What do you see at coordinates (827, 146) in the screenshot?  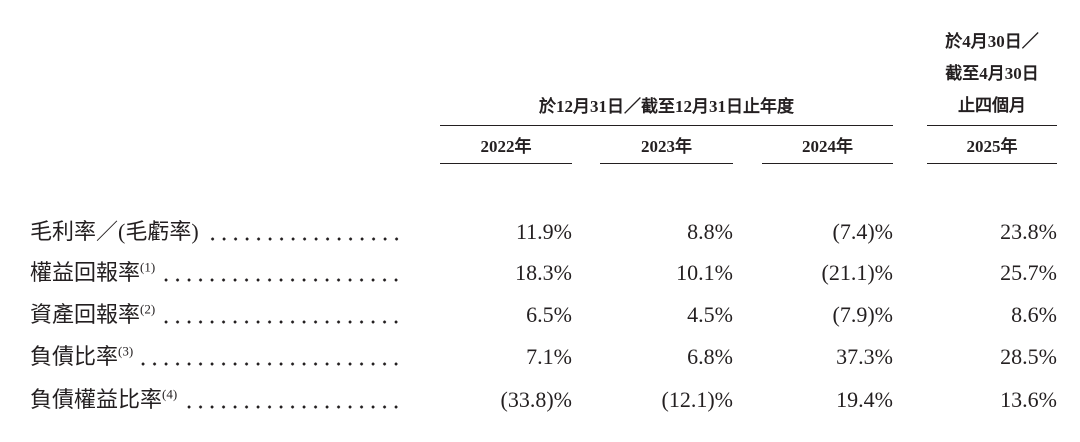 I see `year-header: 2024年` at bounding box center [827, 146].